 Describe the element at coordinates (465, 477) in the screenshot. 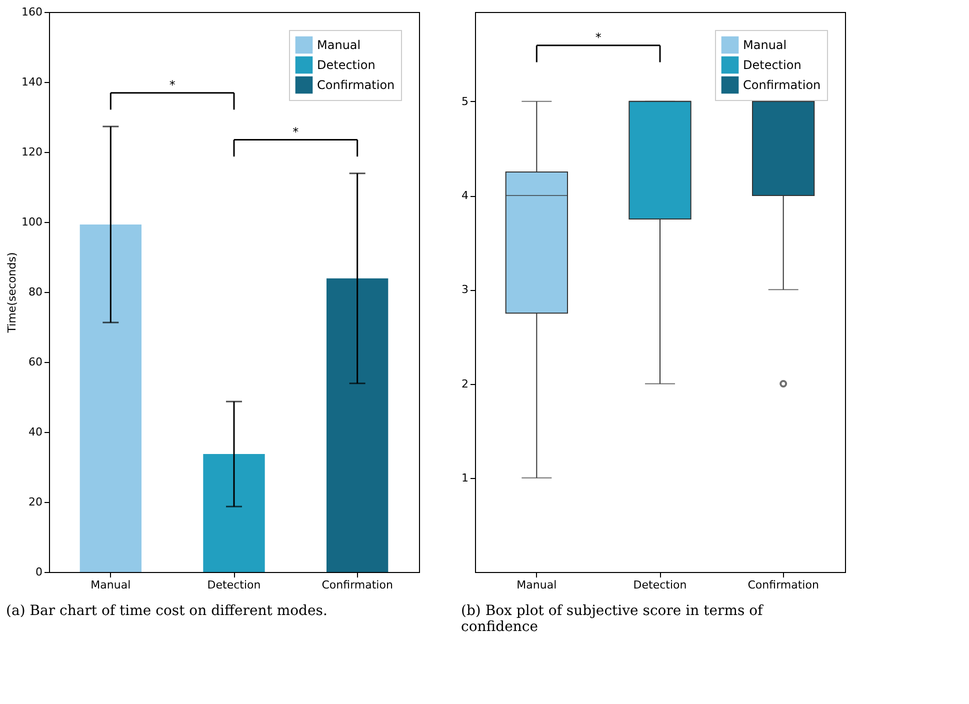

I see `y-tick-label: 1` at that location.